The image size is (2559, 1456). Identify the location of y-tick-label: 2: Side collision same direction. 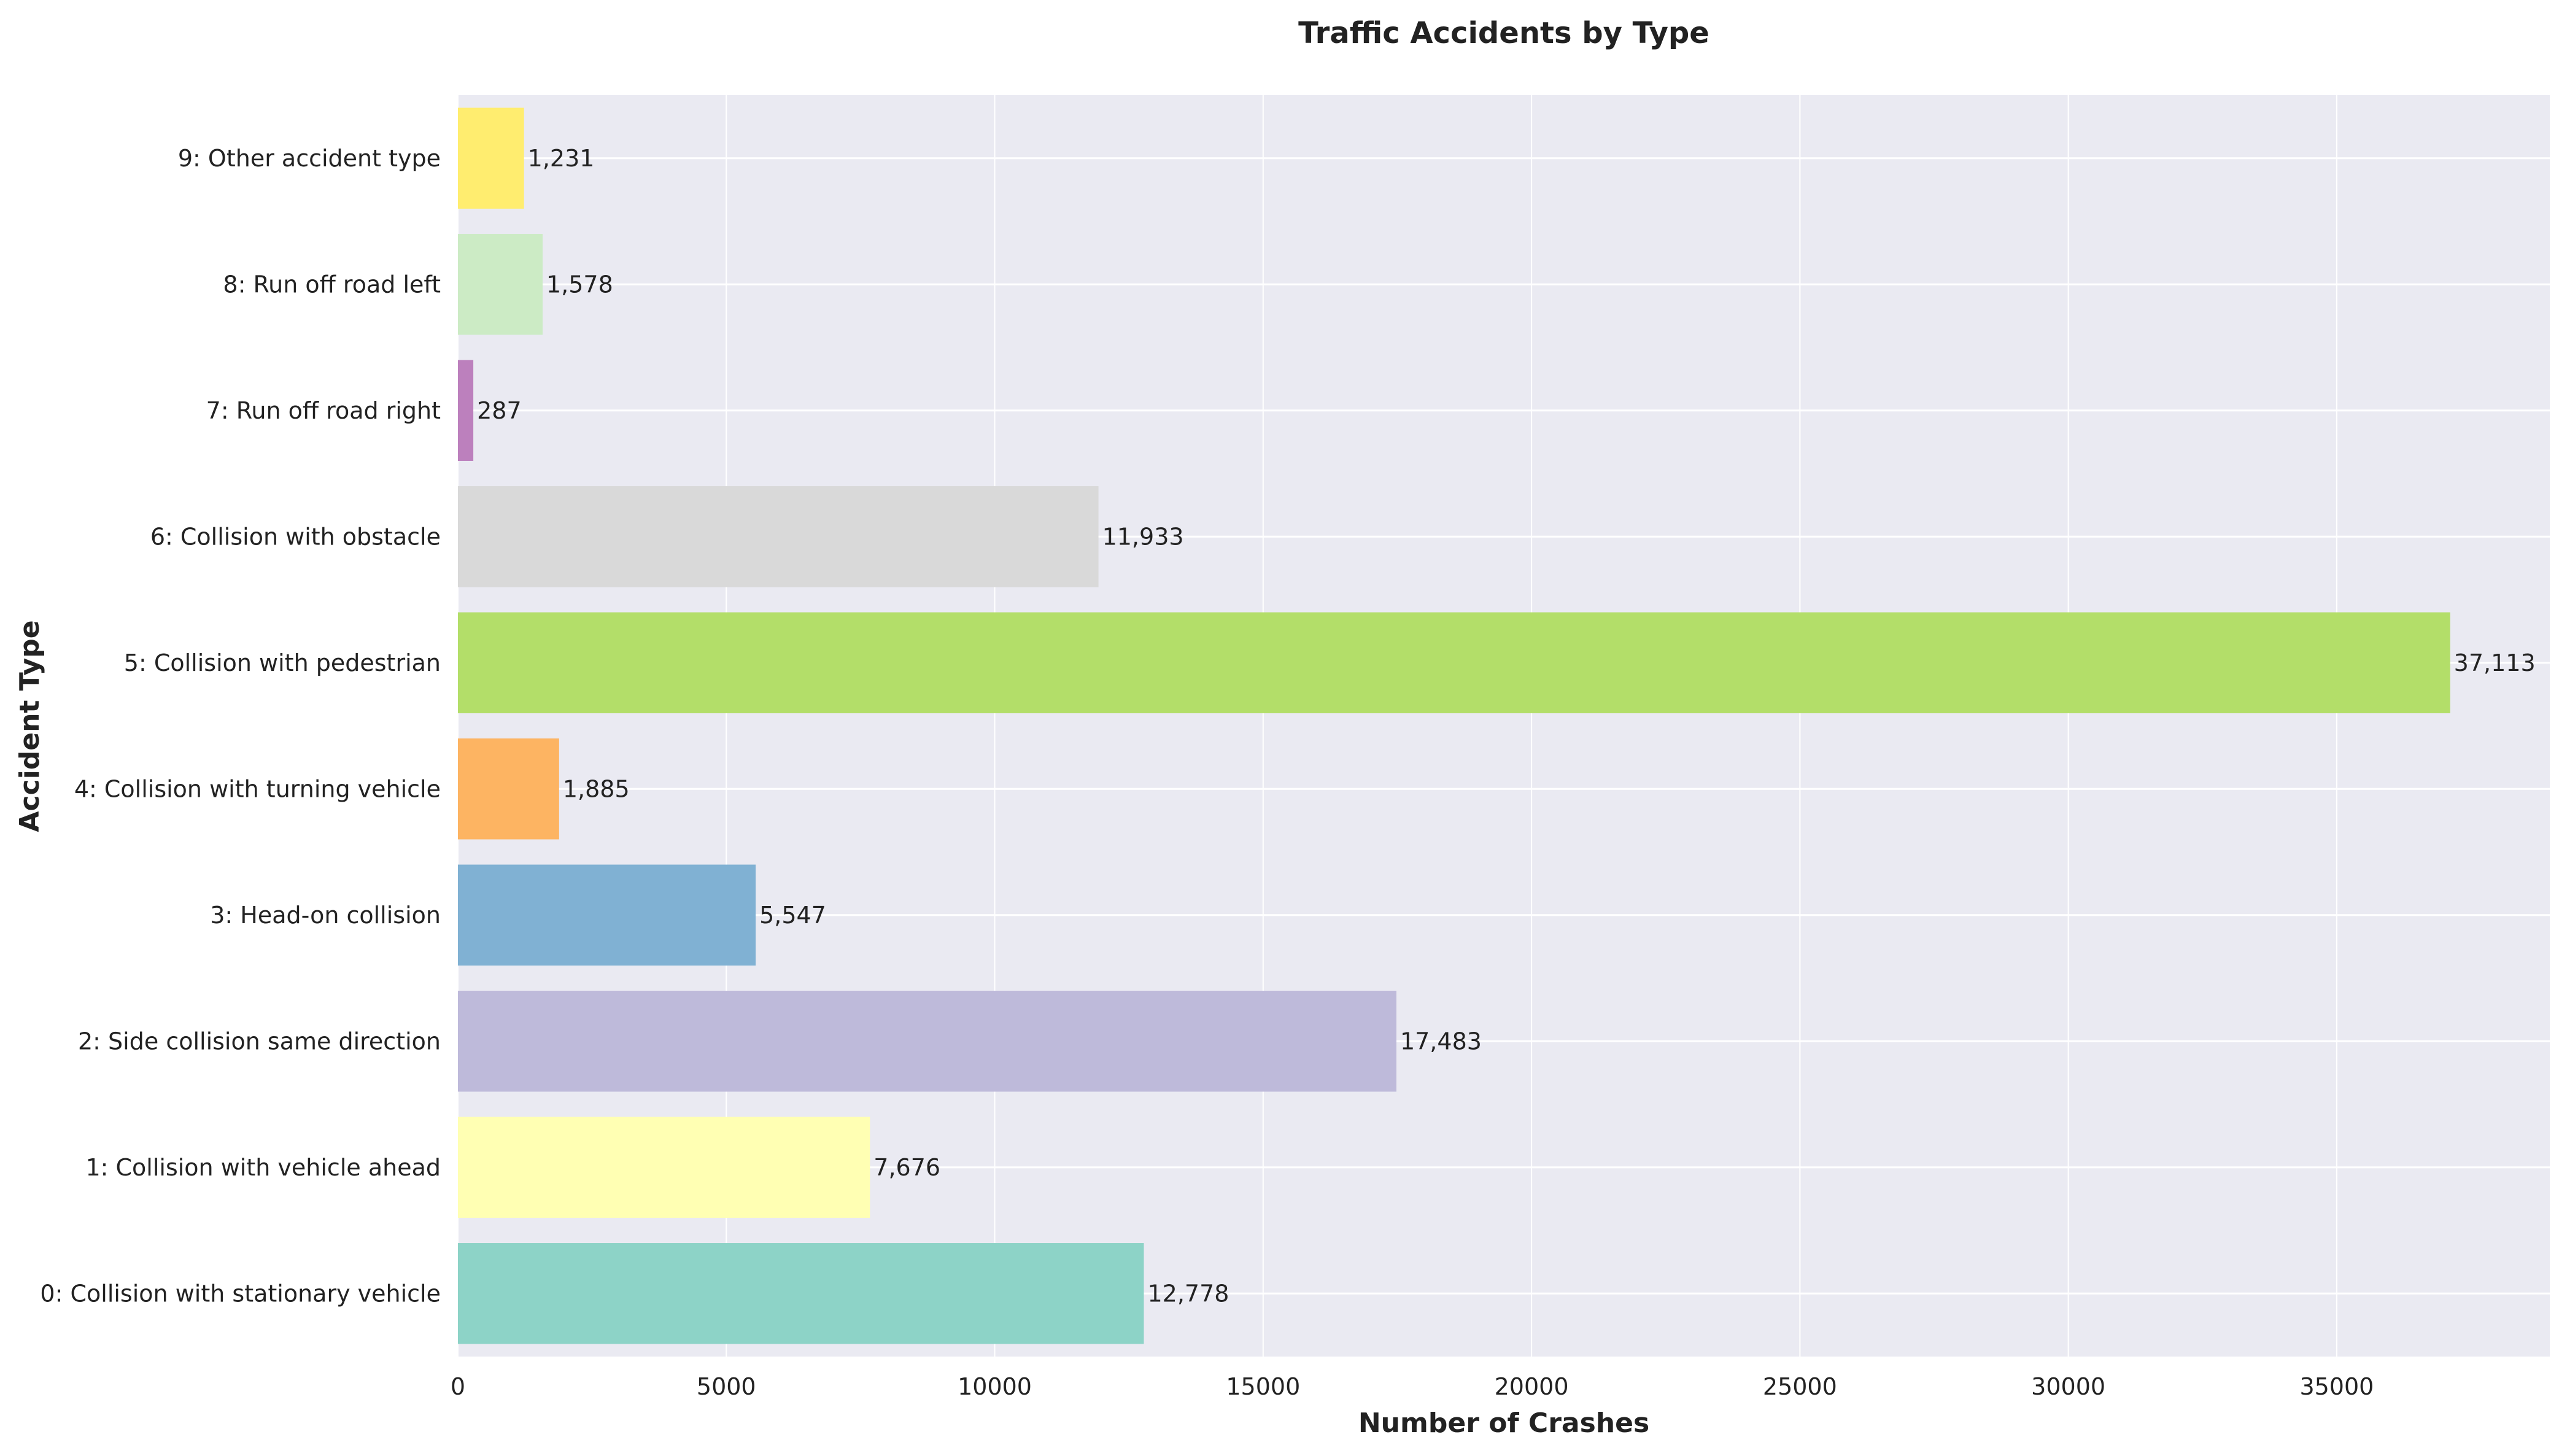
(259, 1041).